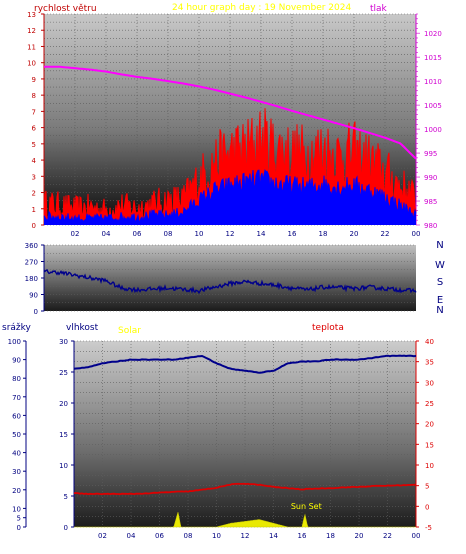  I want to click on temperature-axis-title: teplota, so click(328, 328).